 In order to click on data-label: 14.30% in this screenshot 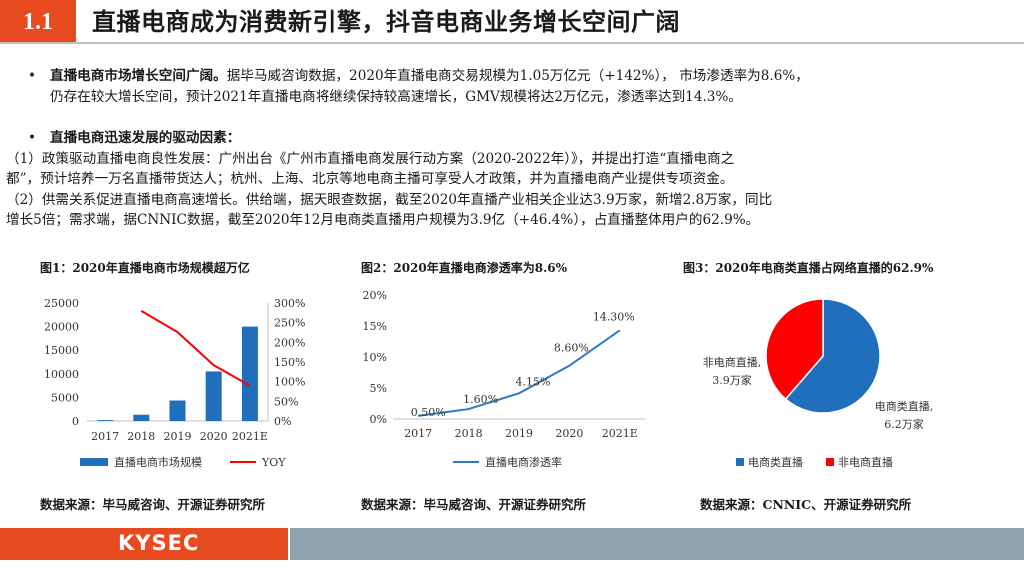, I will do `click(614, 316)`.